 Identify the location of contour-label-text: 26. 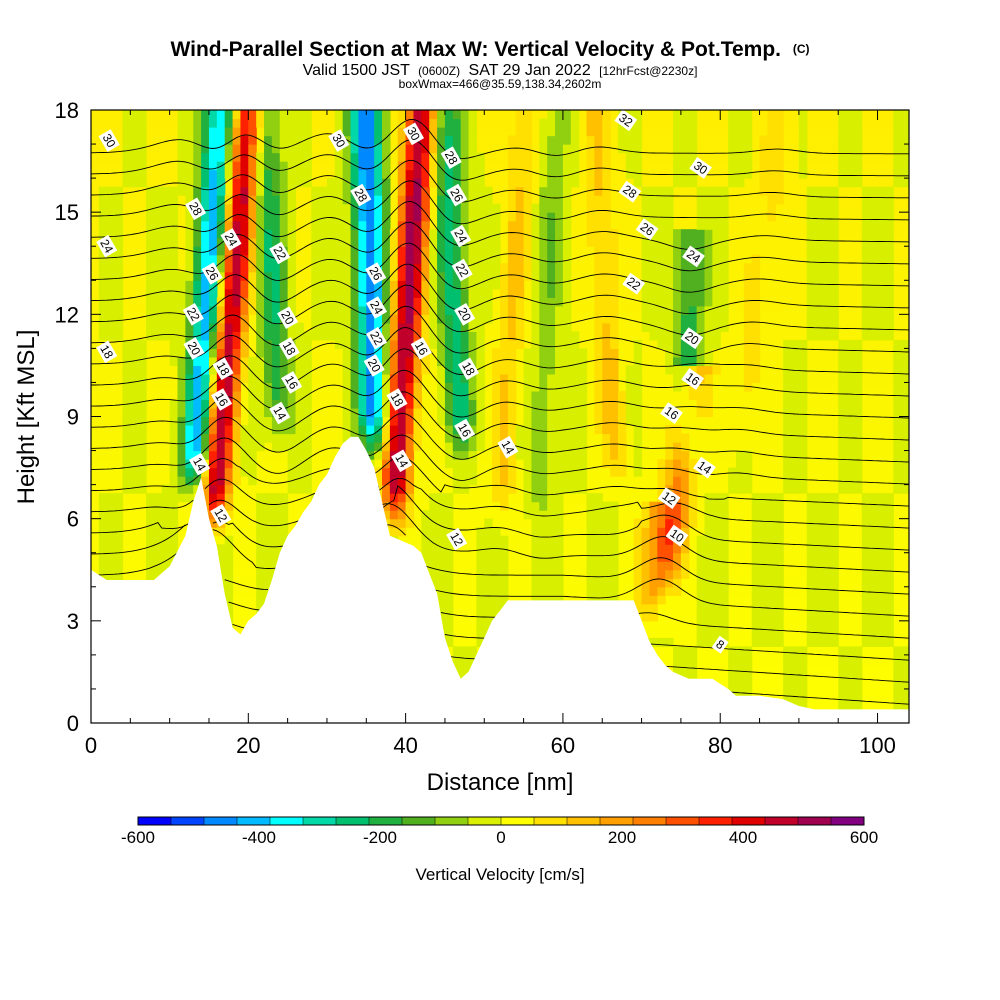
(375, 273).